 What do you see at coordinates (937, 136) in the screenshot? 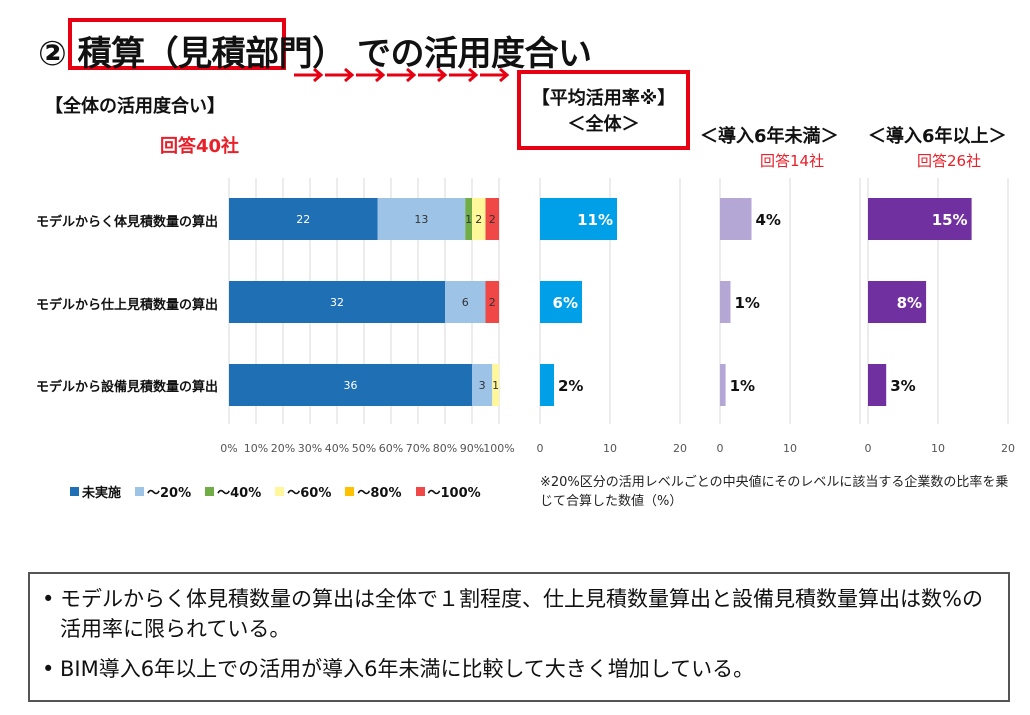
I see `over6-header: ＜導入6年以上＞` at bounding box center [937, 136].